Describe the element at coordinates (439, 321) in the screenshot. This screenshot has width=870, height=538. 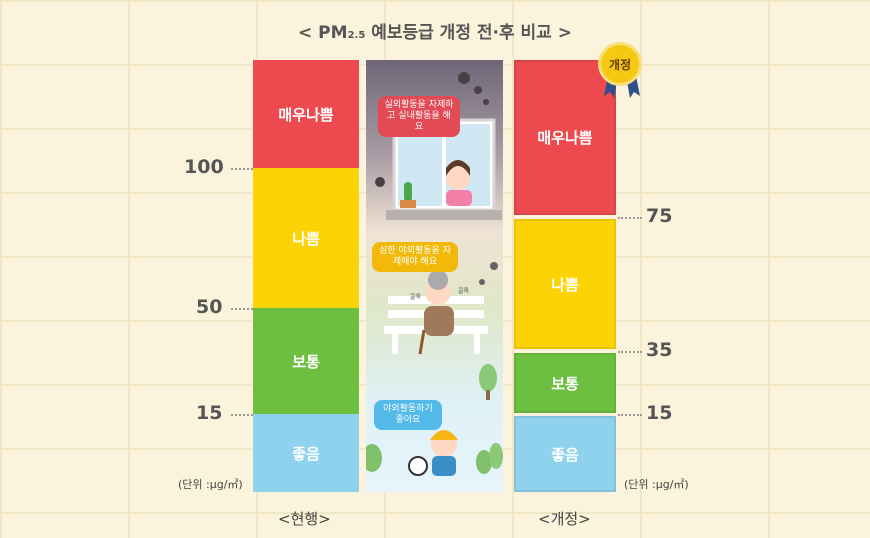
I see `grandmother-body` at that location.